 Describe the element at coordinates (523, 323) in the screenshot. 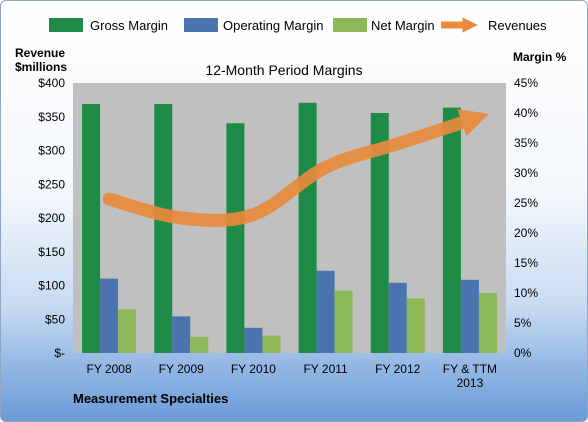

I see `right-tick-label-1: 5%` at that location.